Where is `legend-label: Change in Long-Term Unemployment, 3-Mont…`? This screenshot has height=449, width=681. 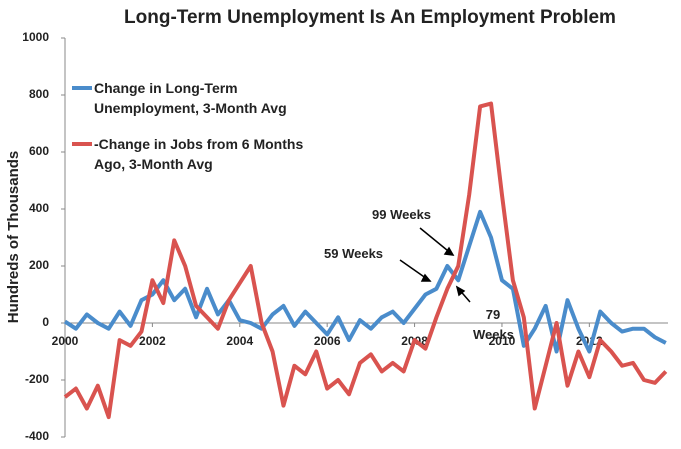 legend-label: Change in Long-Term Unemployment, 3-Mont… is located at coordinates (190, 98).